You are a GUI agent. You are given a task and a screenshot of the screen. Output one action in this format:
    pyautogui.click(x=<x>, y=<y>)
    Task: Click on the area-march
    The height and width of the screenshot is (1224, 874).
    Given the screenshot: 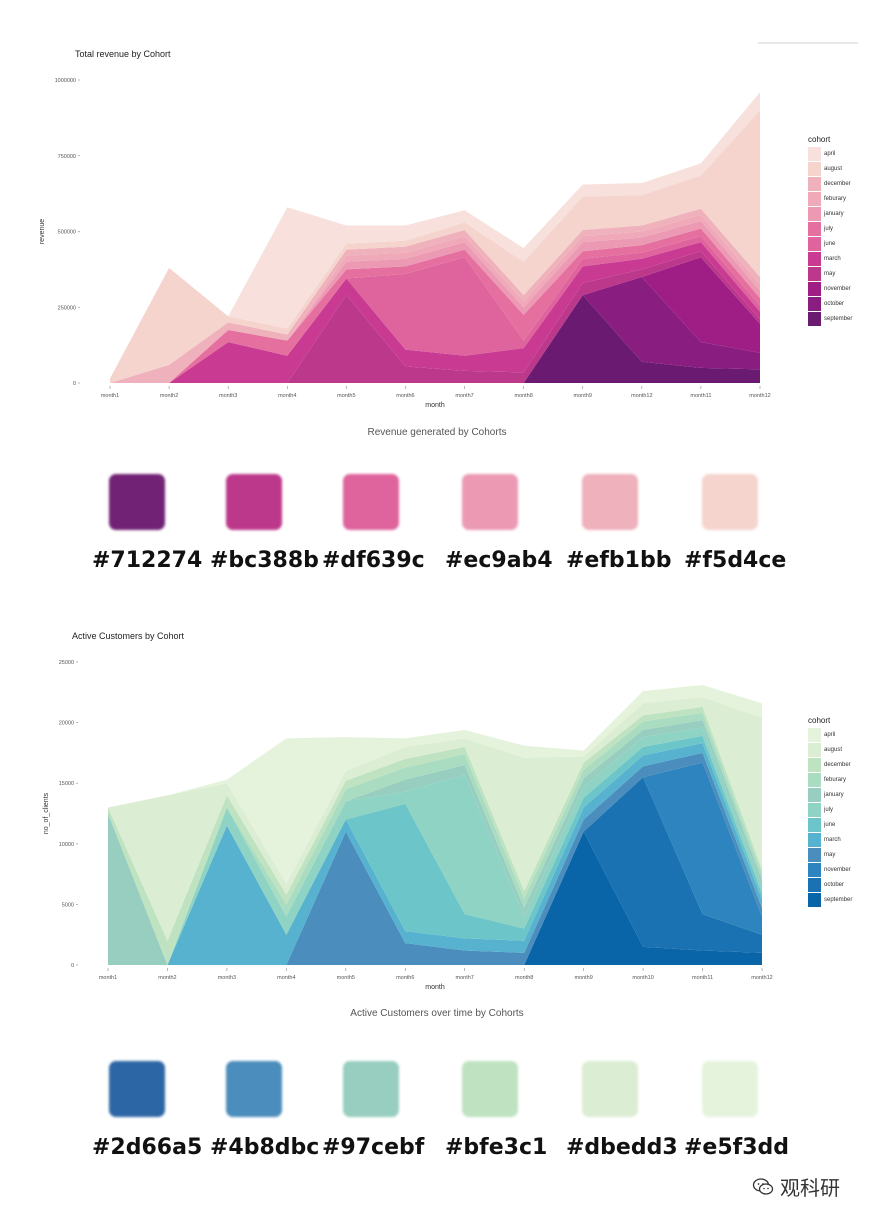 What is the action you would take?
    pyautogui.click(x=435, y=312)
    